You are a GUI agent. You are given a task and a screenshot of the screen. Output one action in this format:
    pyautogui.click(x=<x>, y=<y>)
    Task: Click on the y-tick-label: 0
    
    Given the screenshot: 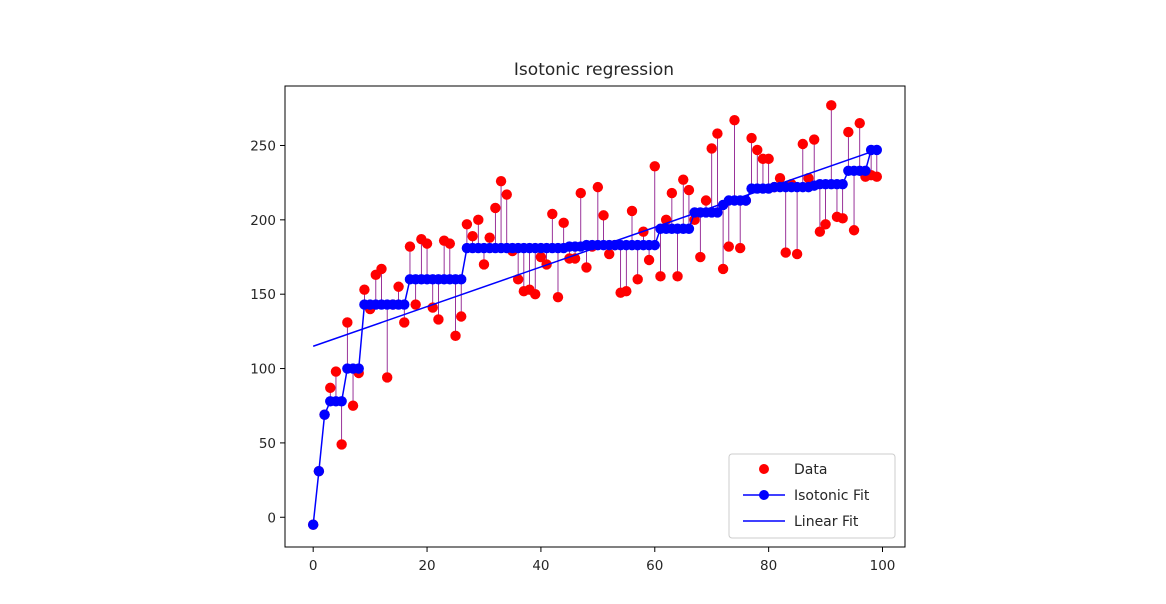 What is the action you would take?
    pyautogui.click(x=271, y=518)
    